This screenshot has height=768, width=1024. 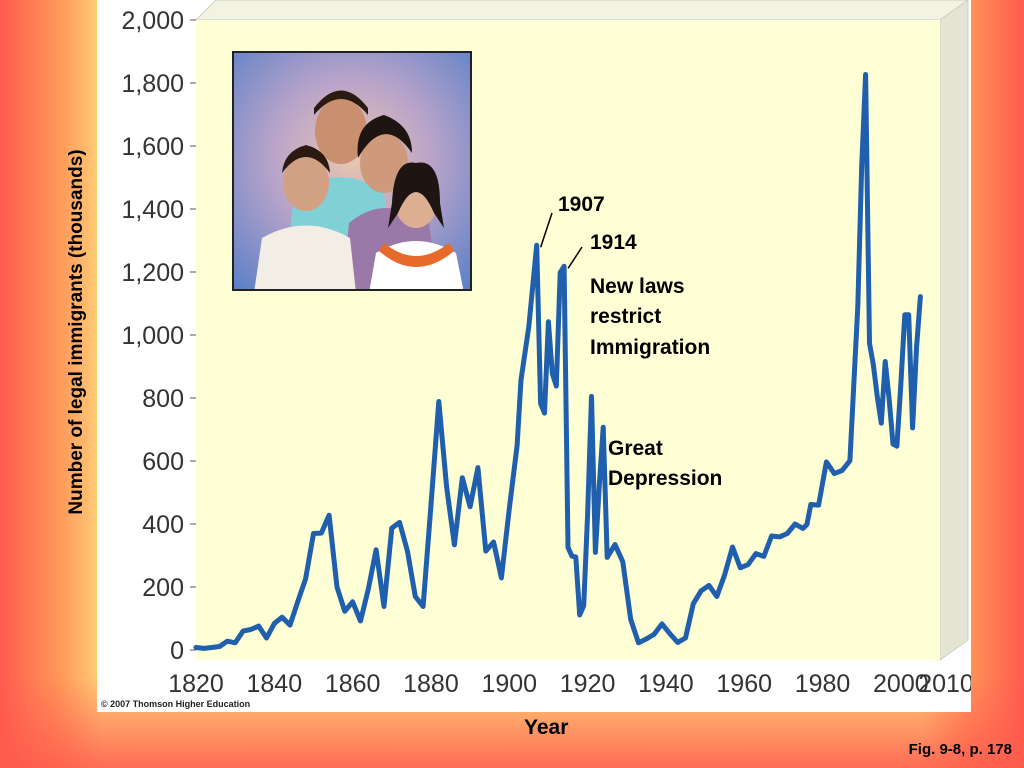 I want to click on y-tick-label: 400, so click(x=163, y=525).